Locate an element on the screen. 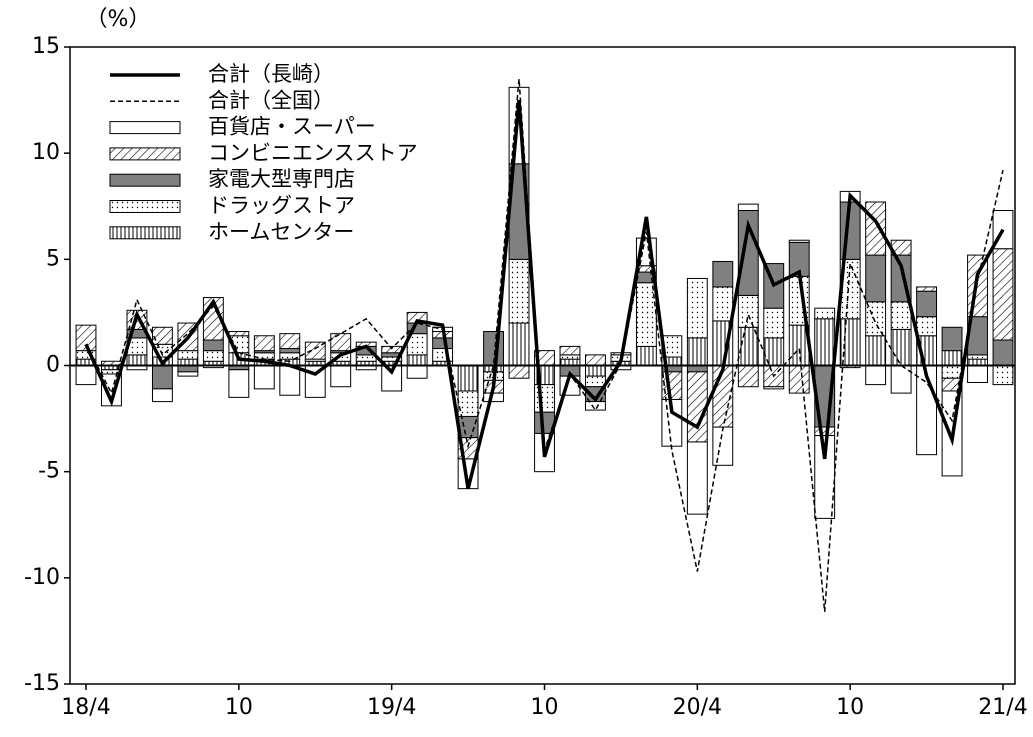  legend-label: ドラッグストア is located at coordinates (281, 206).